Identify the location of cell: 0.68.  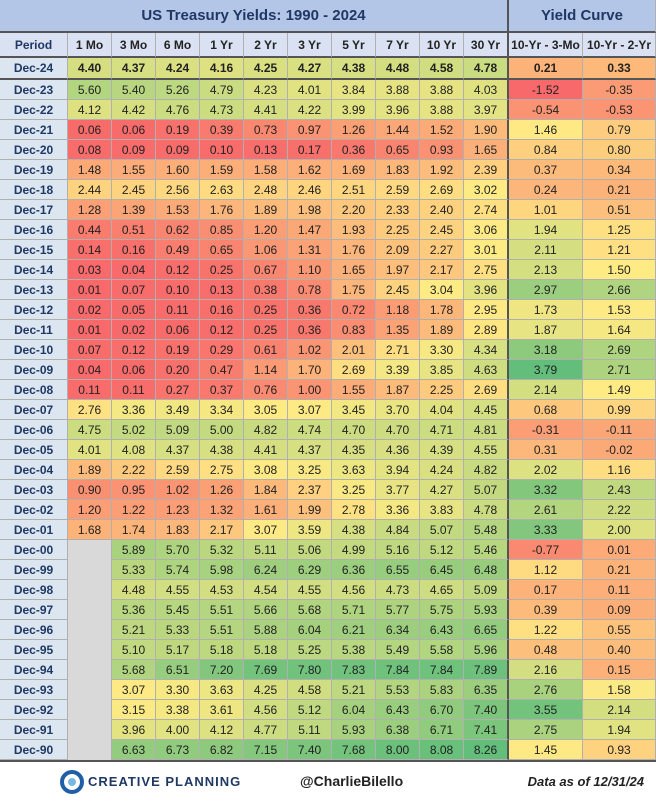
(546, 410).